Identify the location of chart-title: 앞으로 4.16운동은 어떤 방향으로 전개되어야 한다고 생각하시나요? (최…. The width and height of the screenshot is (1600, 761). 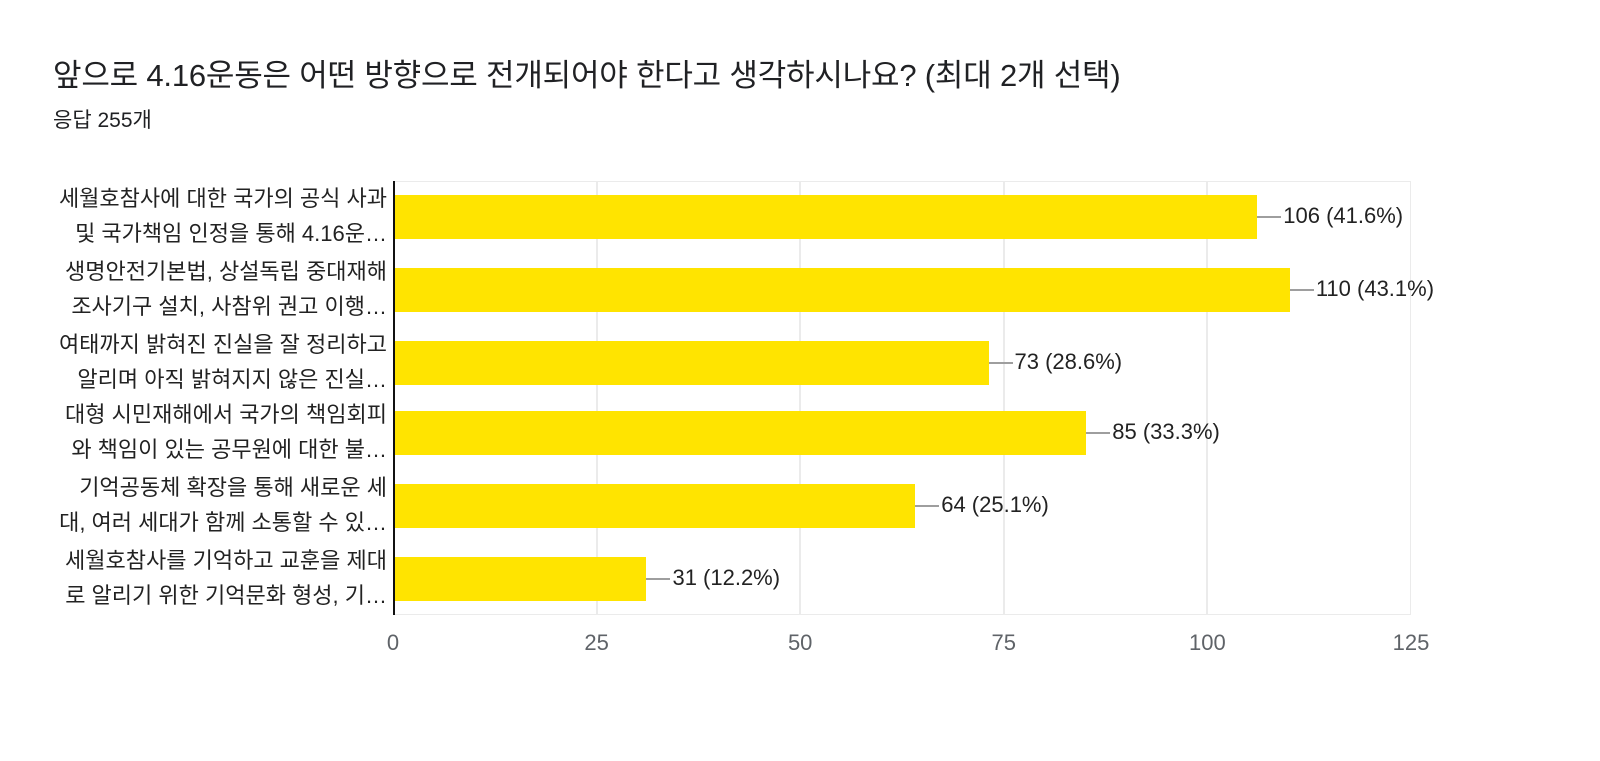
(587, 75).